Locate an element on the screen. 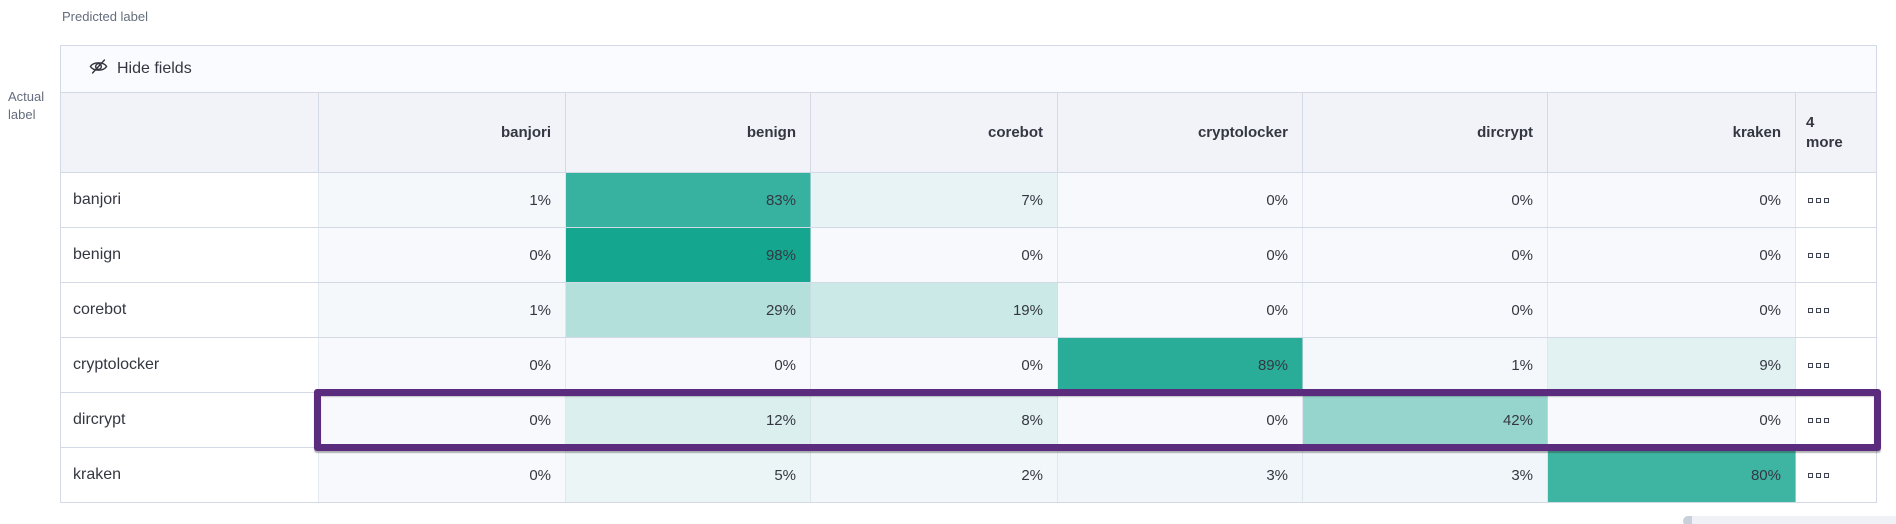 The width and height of the screenshot is (1896, 524). matrix-row-cryptolocker: cryptolocker 0% 0% 0% 89% 1% 9% is located at coordinates (968, 364).